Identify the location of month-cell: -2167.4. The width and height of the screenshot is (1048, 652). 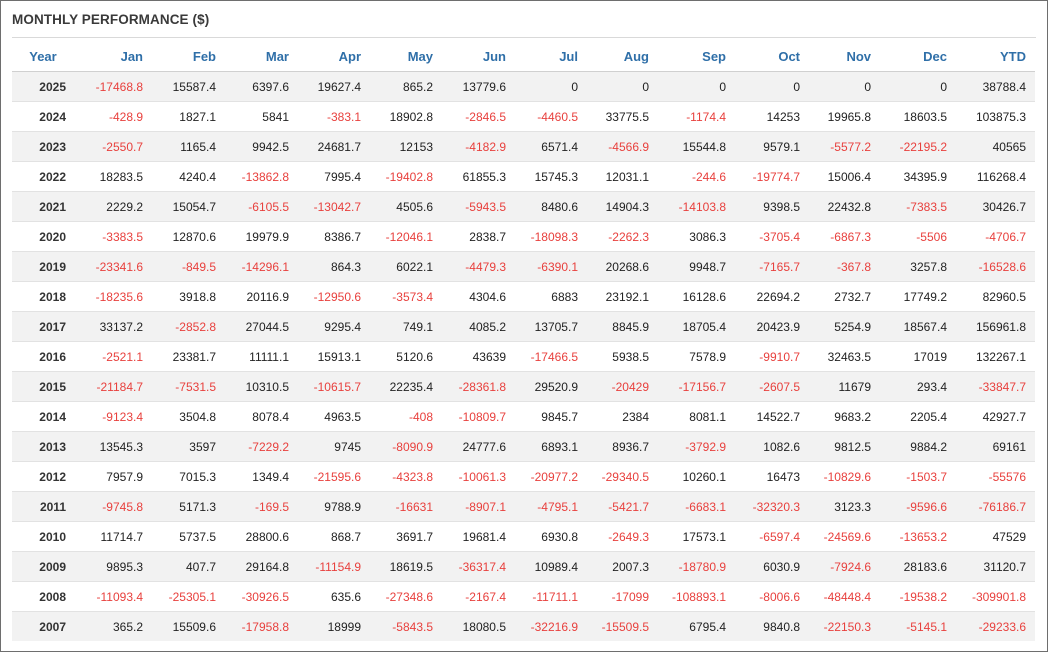
(478, 596).